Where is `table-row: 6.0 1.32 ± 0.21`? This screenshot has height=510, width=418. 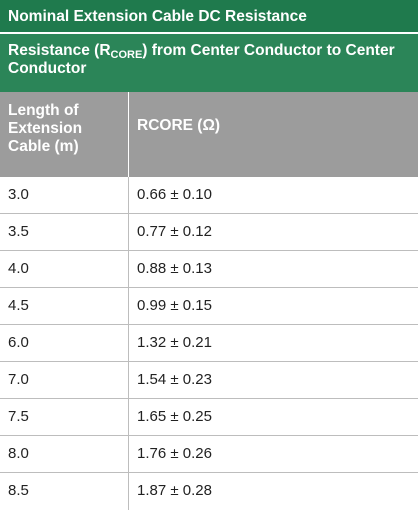 table-row: 6.0 1.32 ± 0.21 is located at coordinates (209, 343).